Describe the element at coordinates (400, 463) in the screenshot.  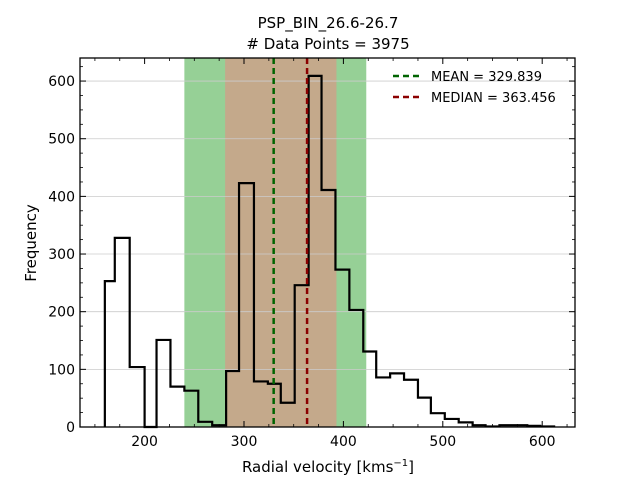
I see `x-axis-label-superscript: −1` at that location.